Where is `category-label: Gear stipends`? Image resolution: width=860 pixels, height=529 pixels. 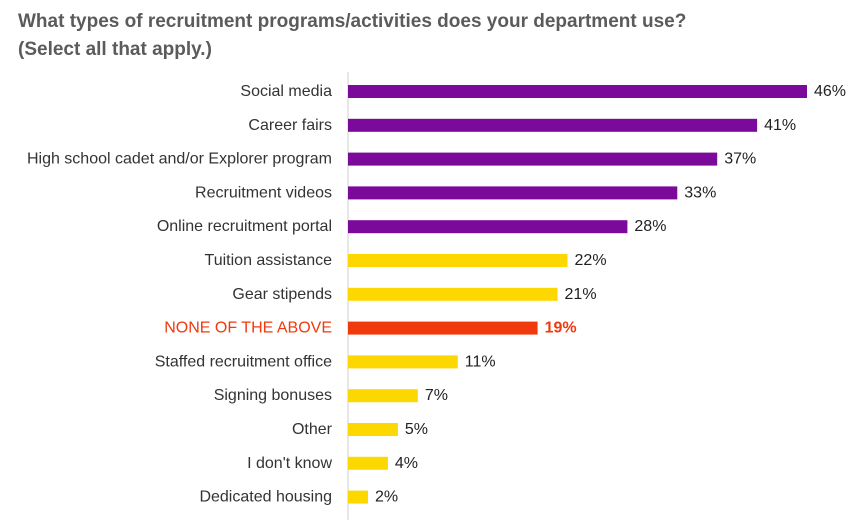
category-label: Gear stipends is located at coordinates (282, 294).